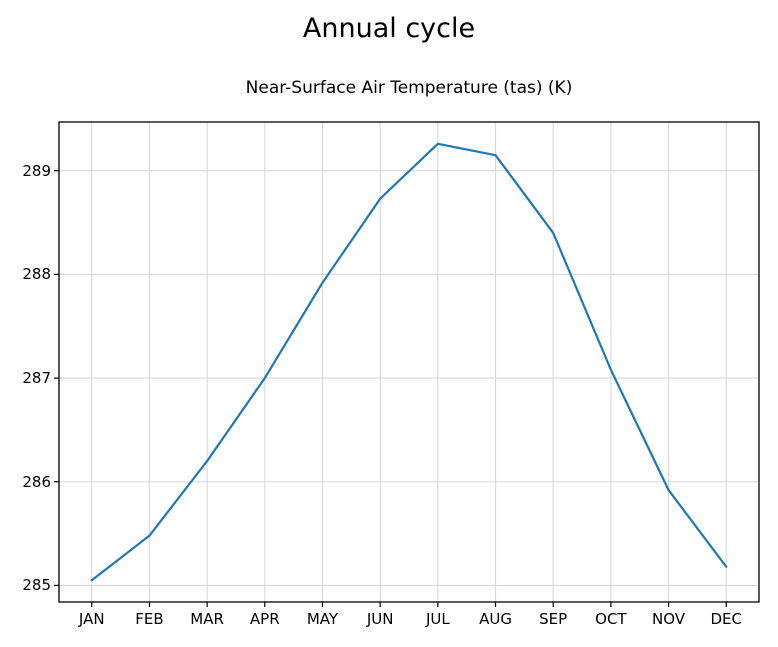 The height and width of the screenshot is (647, 778). I want to click on x-tick-label-dec: DEC, so click(726, 619).